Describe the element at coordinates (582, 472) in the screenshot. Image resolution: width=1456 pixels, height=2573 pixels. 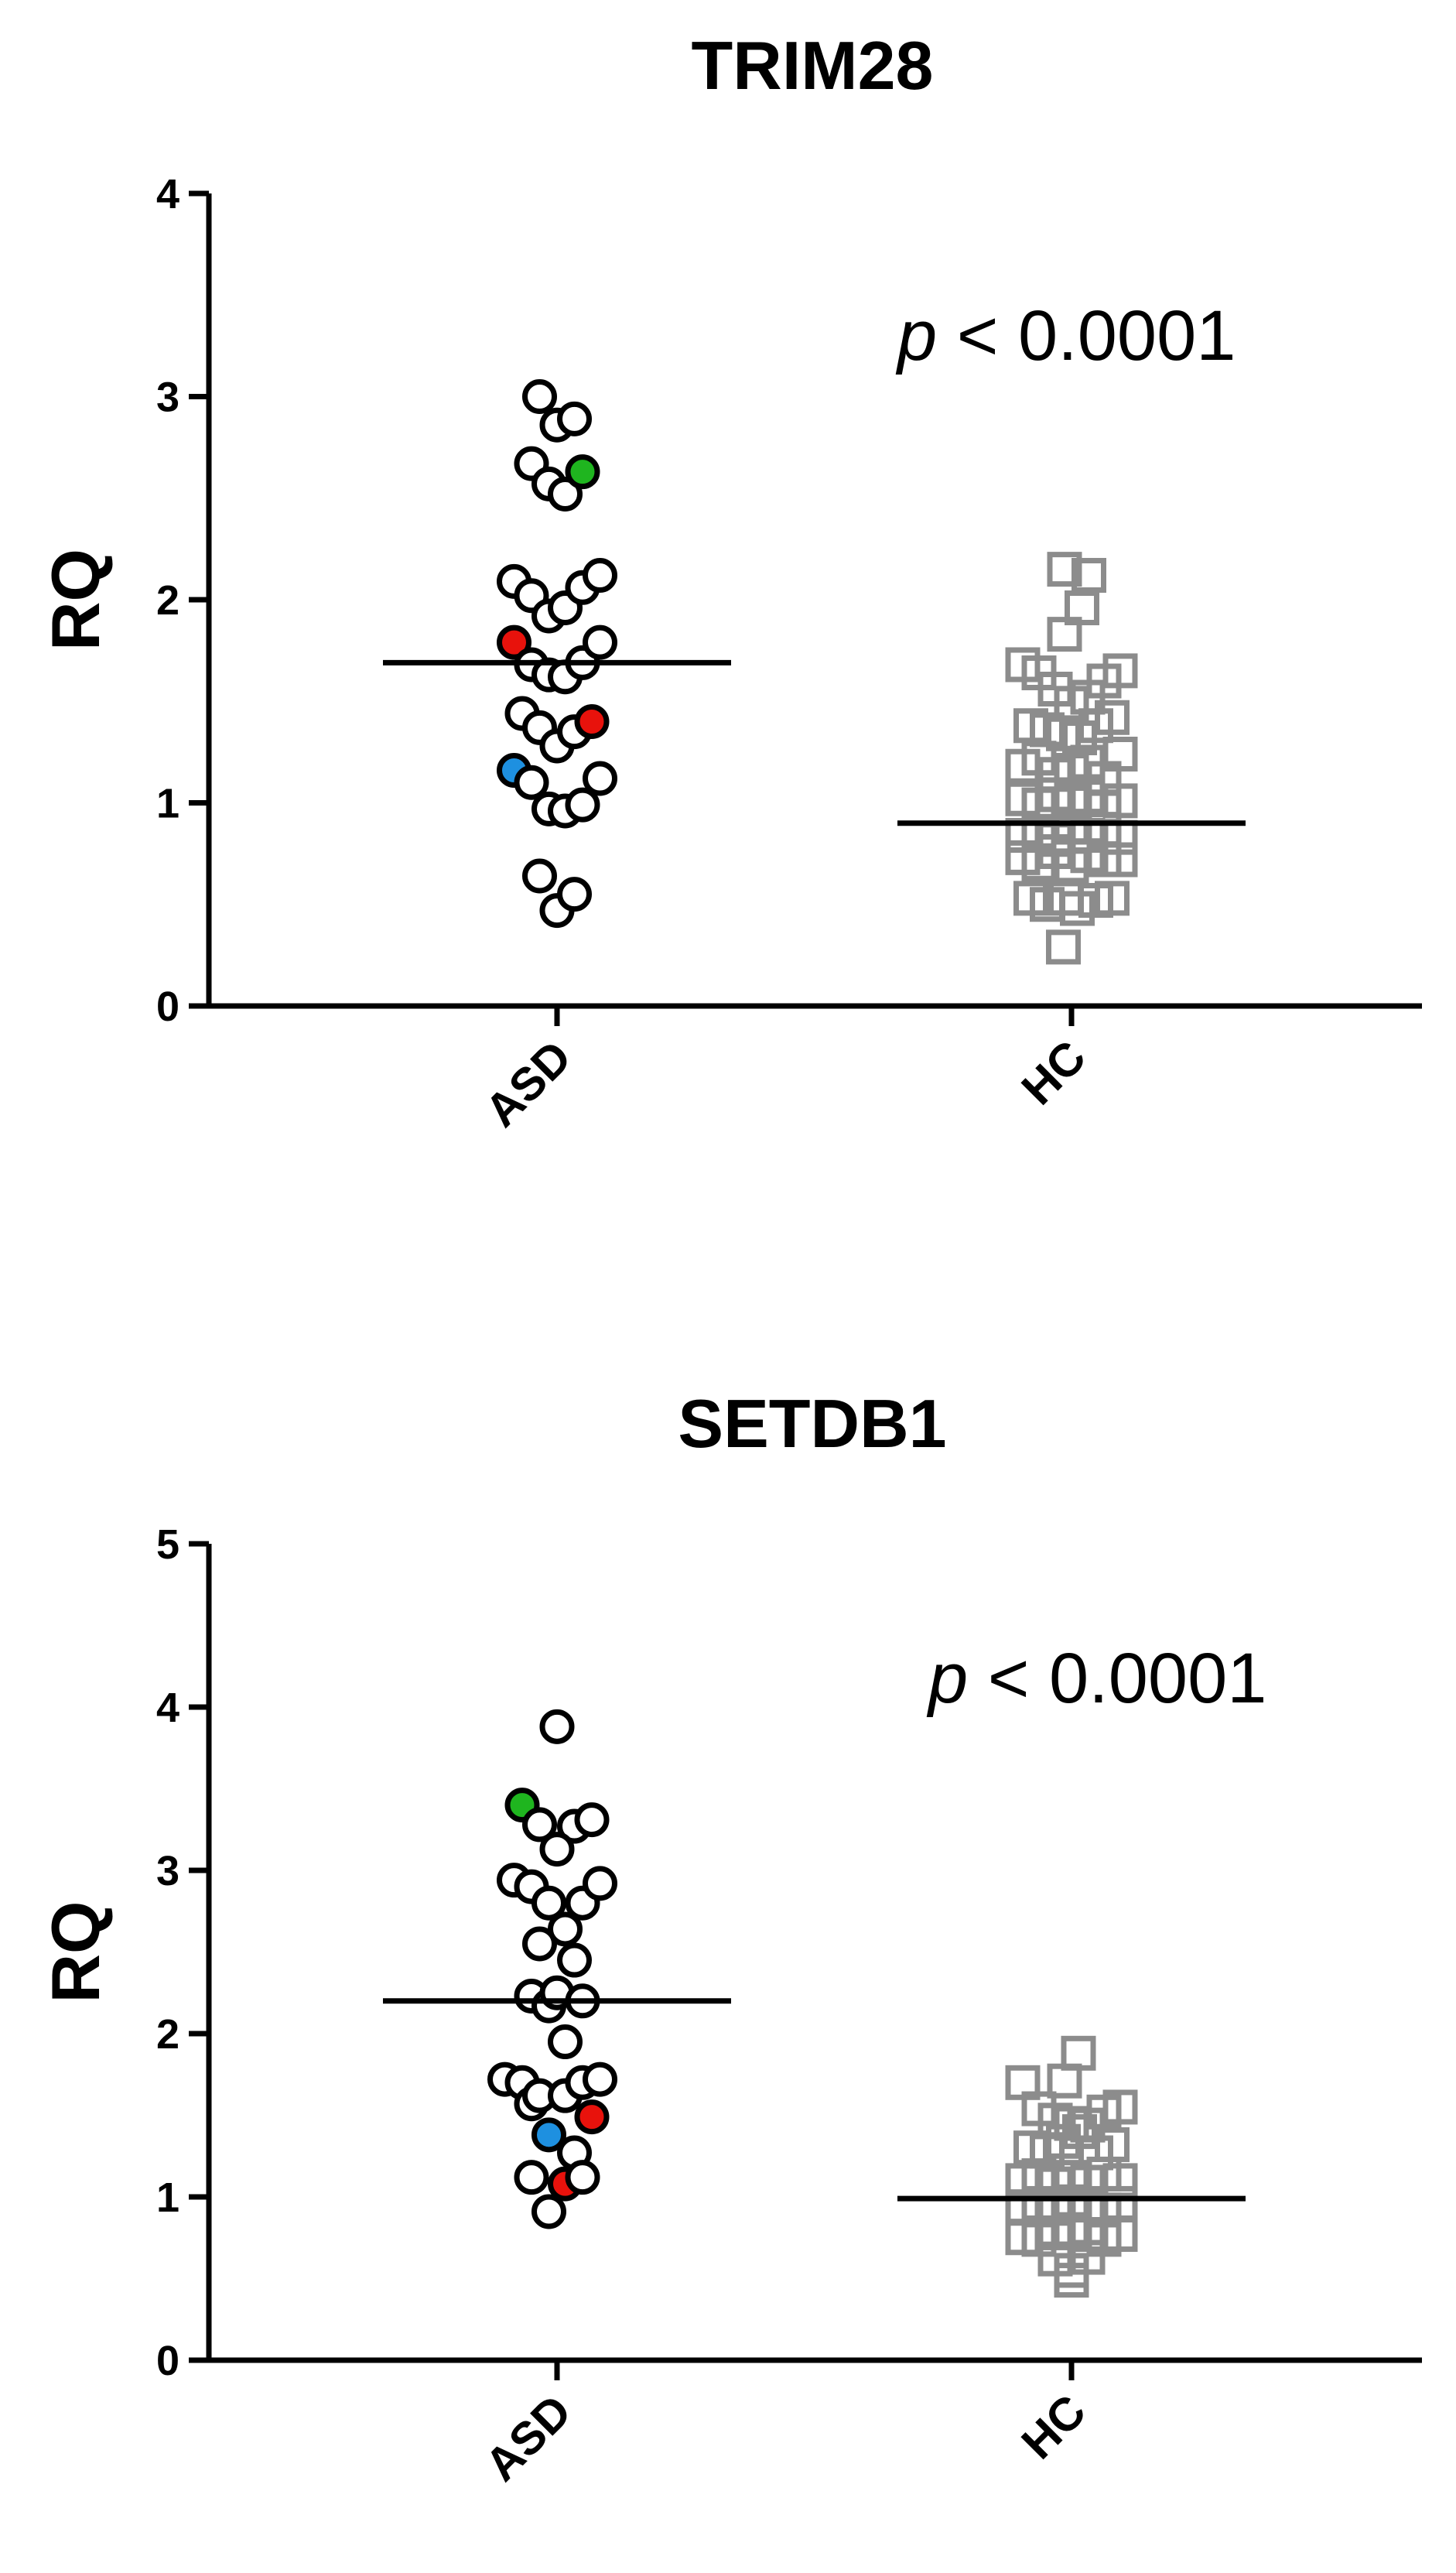
I see `asd-data-point-green` at that location.